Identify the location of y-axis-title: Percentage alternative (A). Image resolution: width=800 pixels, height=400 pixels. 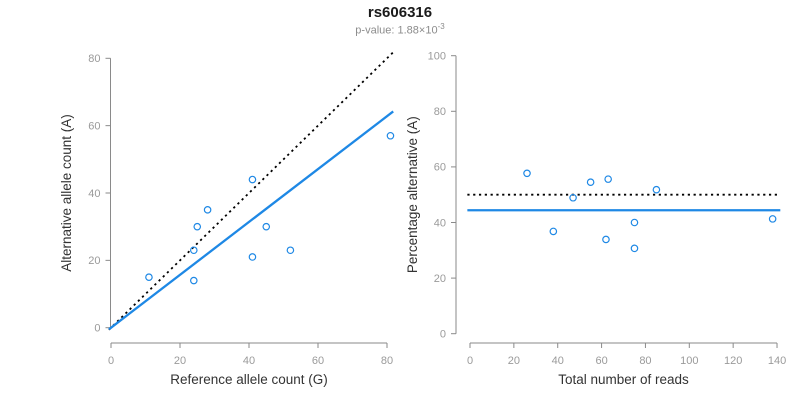
(412, 194).